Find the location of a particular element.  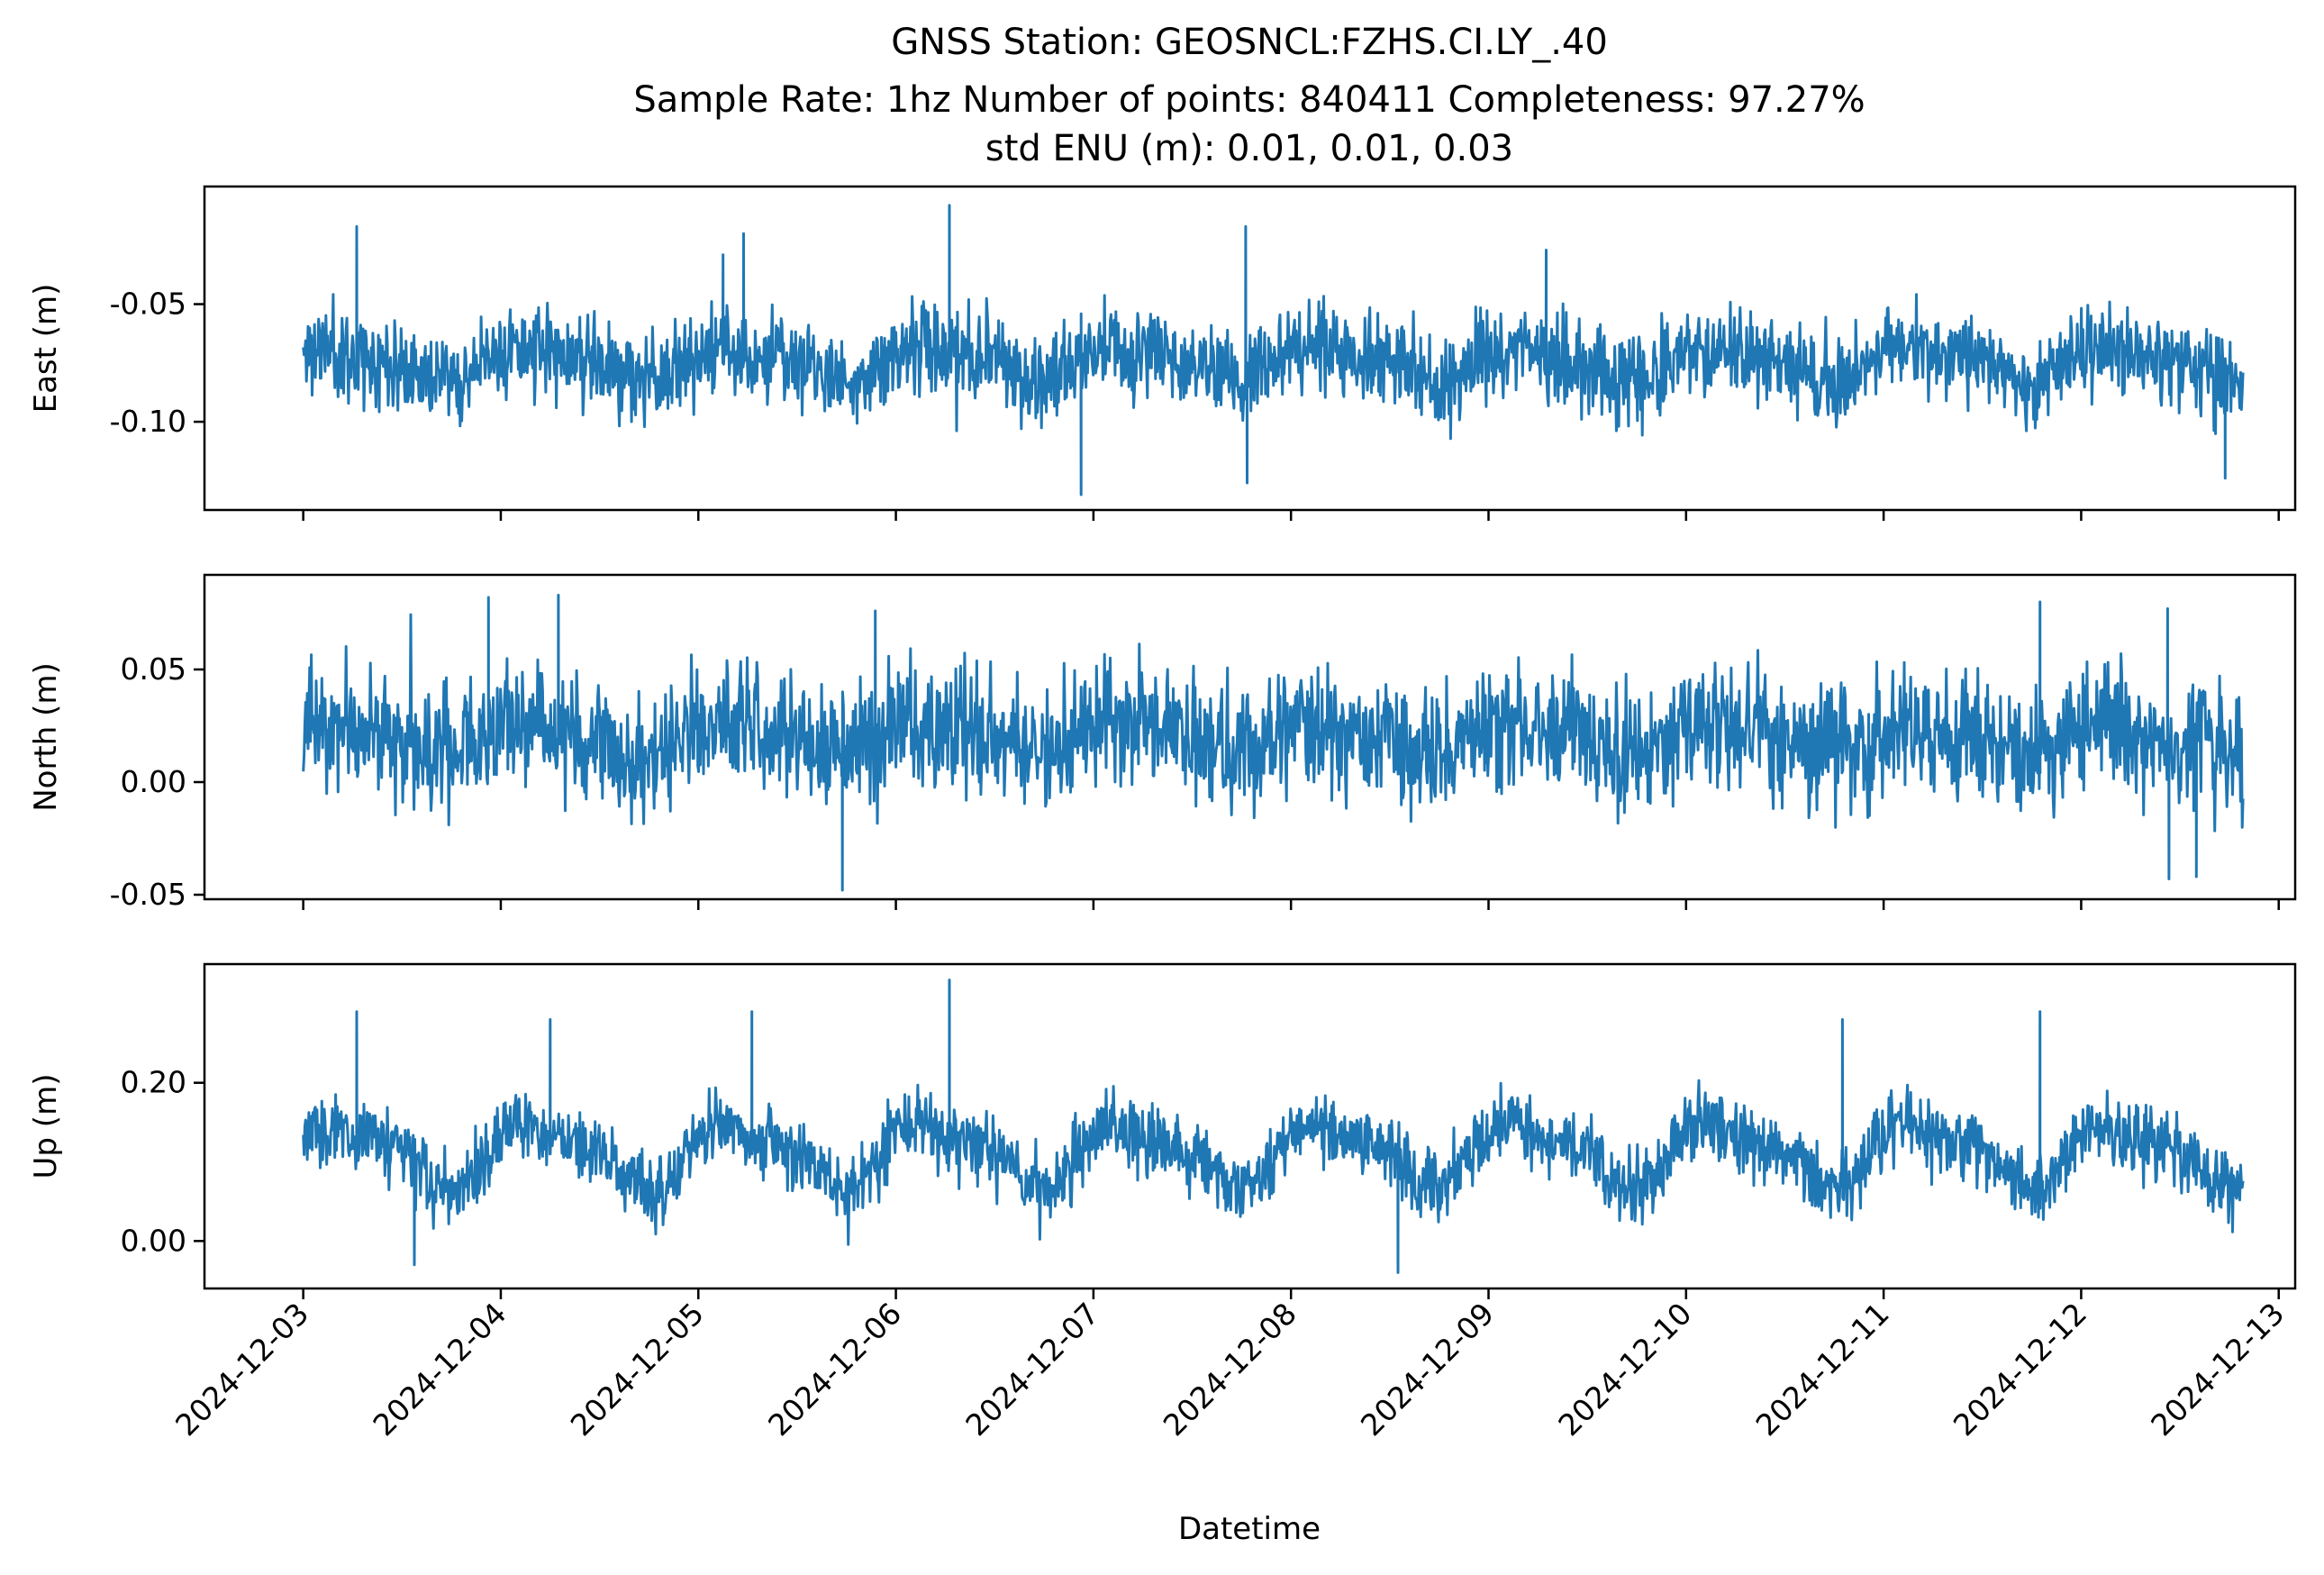

title-line-station: GNSS Station: GEOSNCL:FZHS.CI.LY_.40 is located at coordinates (1249, 42).